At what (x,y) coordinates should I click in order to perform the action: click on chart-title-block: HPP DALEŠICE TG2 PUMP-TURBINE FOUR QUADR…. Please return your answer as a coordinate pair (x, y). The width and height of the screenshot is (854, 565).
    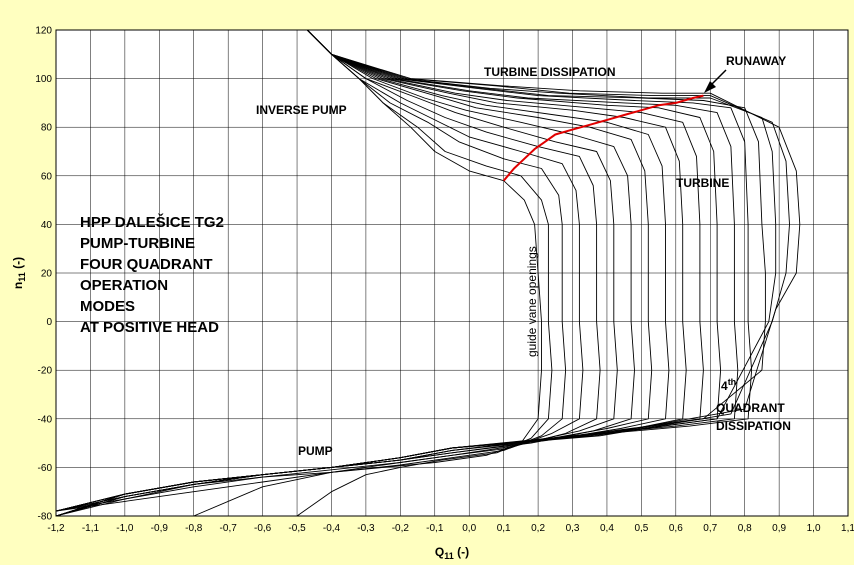
    Looking at the image, I should click on (152, 274).